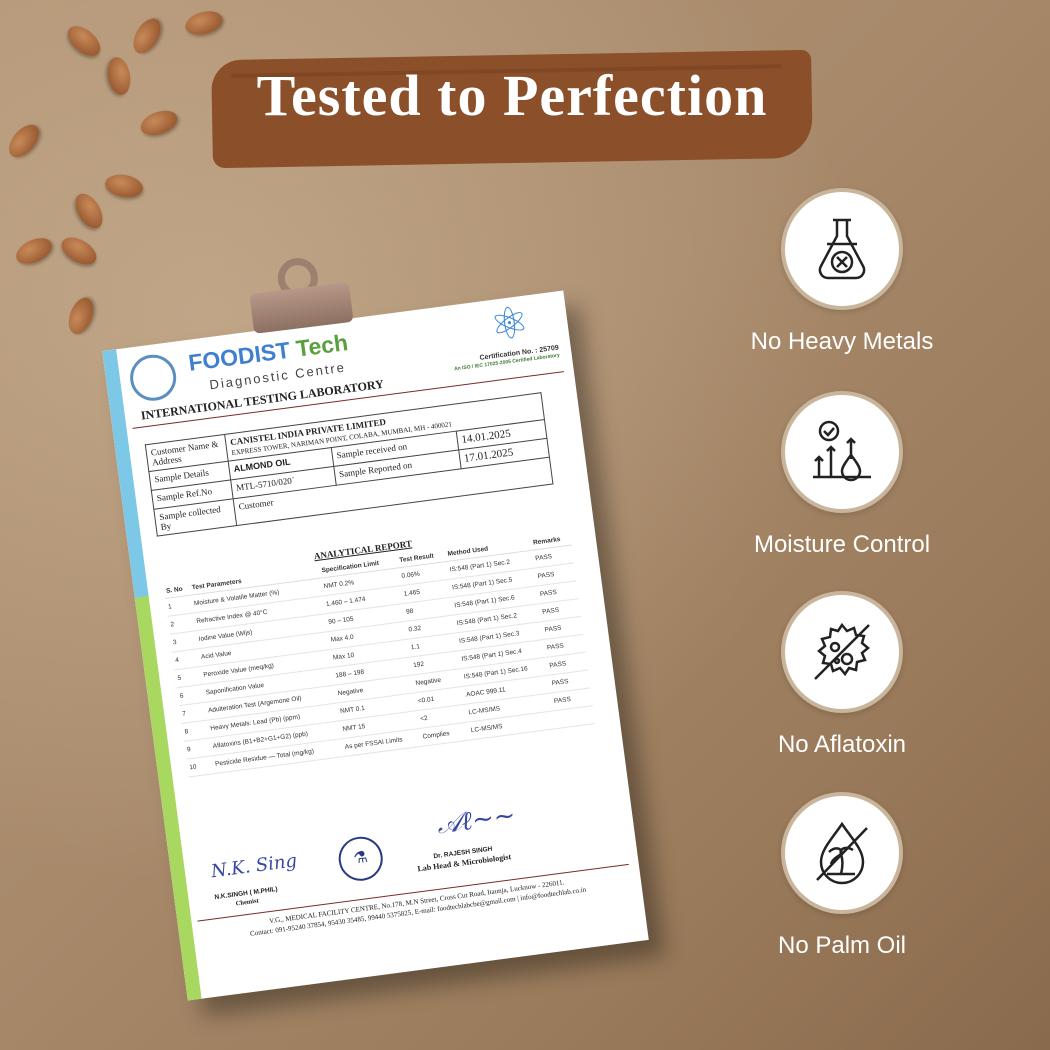  What do you see at coordinates (842, 451) in the screenshot?
I see `moisture-gauge-icon` at bounding box center [842, 451].